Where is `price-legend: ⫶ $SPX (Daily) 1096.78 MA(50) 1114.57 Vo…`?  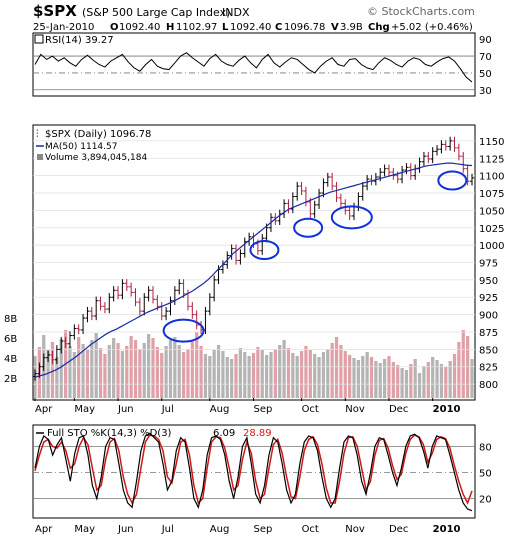
price-legend: ⫶ $SPX (Daily) 1096.78 MA(50) 1114.57 Vo… is located at coordinates (93, 146).